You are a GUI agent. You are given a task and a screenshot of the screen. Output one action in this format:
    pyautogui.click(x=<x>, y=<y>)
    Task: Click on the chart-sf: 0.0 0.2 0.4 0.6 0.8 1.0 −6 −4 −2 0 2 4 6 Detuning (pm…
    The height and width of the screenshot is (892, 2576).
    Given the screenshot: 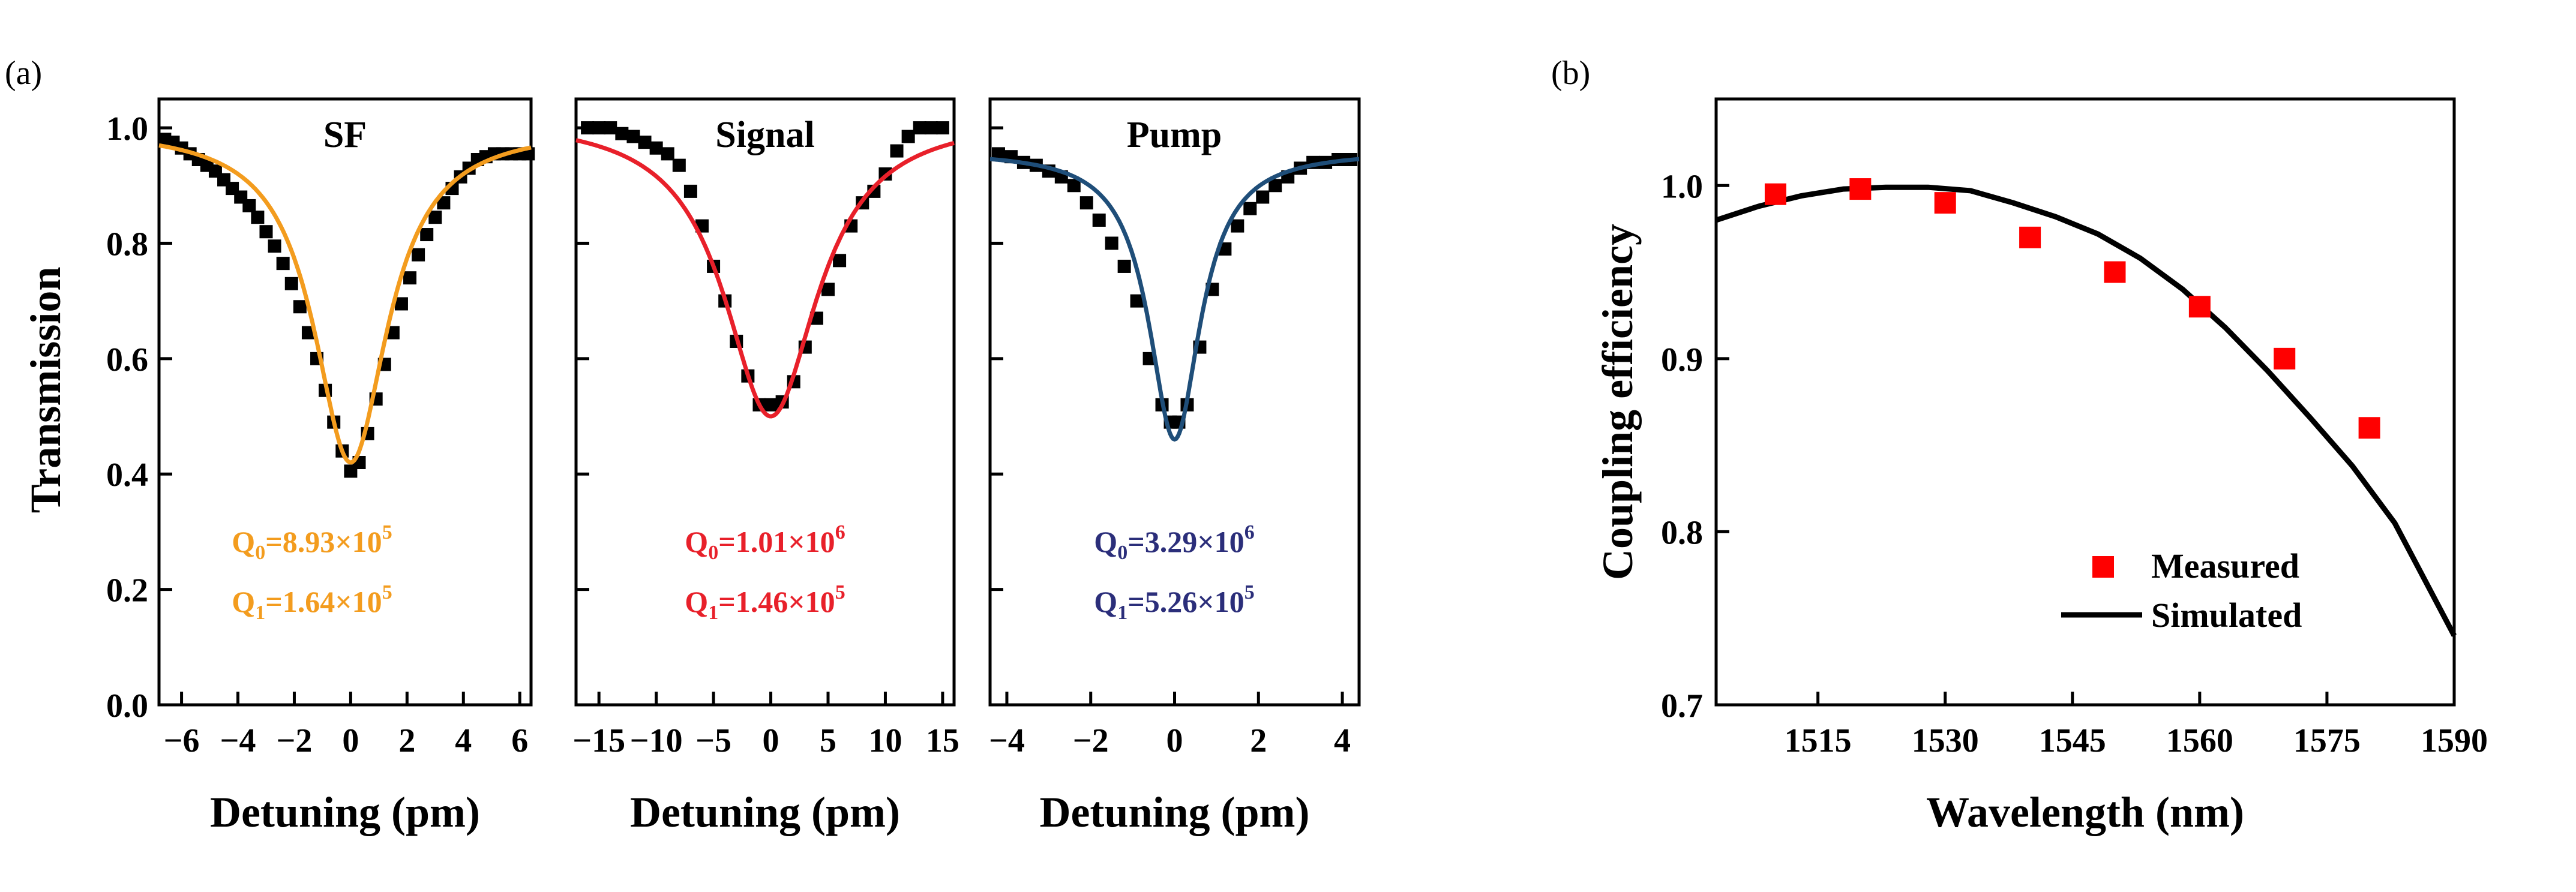 What is the action you would take?
    pyautogui.click(x=320, y=467)
    